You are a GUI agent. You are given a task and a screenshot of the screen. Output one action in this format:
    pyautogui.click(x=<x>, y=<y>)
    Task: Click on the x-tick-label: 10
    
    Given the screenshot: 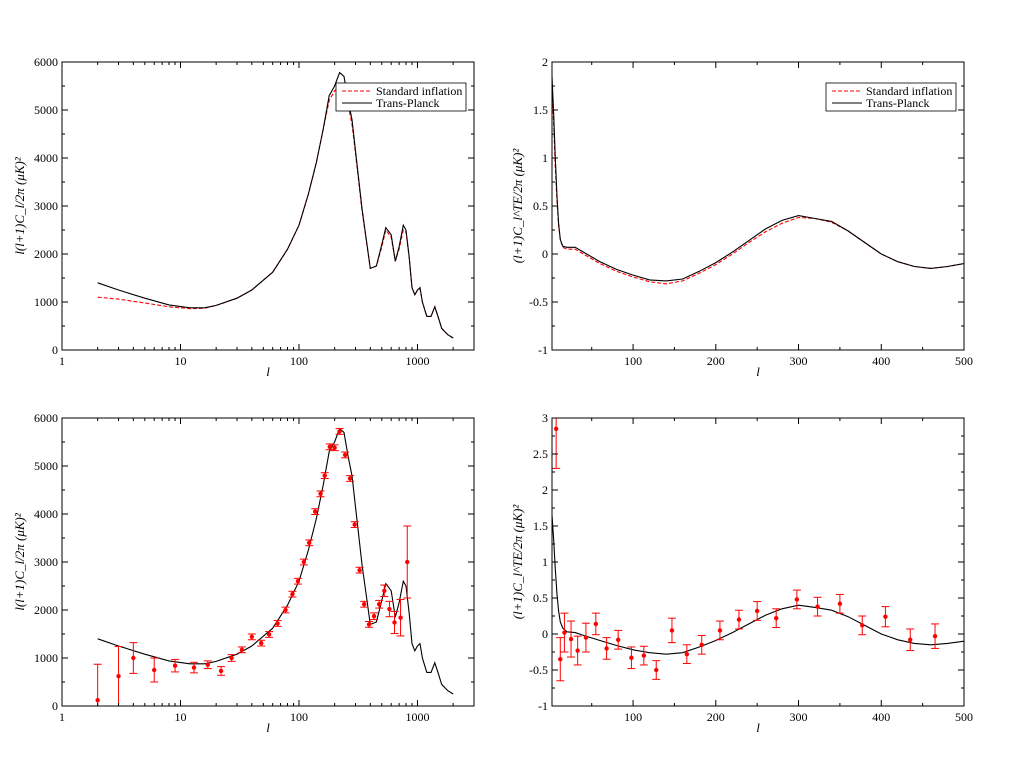 What is the action you would take?
    pyautogui.click(x=180, y=361)
    